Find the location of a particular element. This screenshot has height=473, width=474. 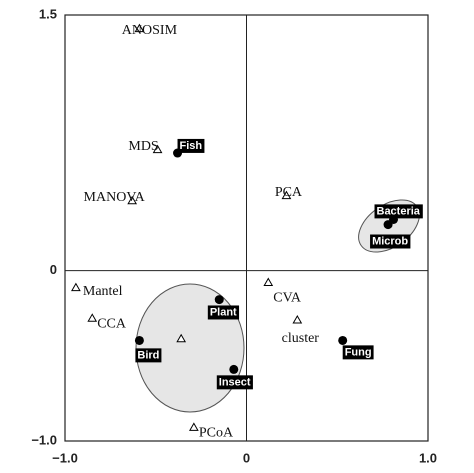

method-label: PCA is located at coordinates (289, 192).